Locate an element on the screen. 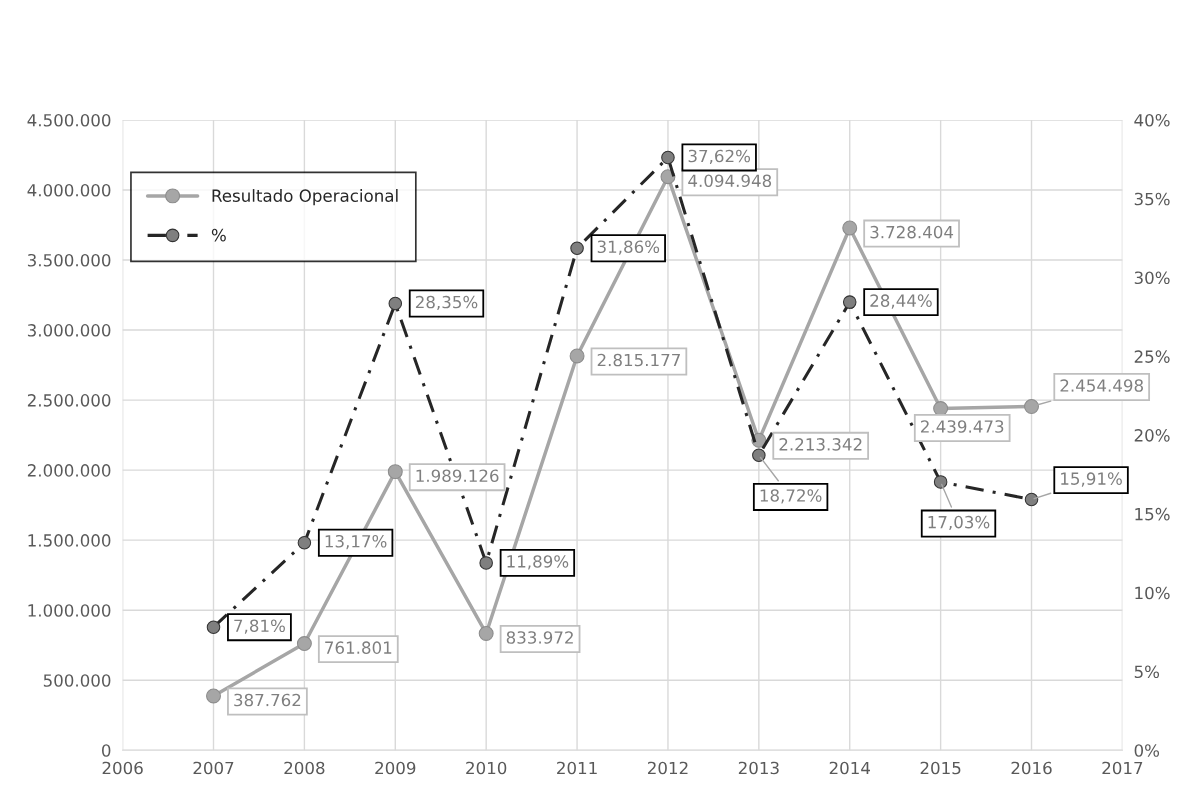  y2-tick-label: 10% is located at coordinates (1152, 593).